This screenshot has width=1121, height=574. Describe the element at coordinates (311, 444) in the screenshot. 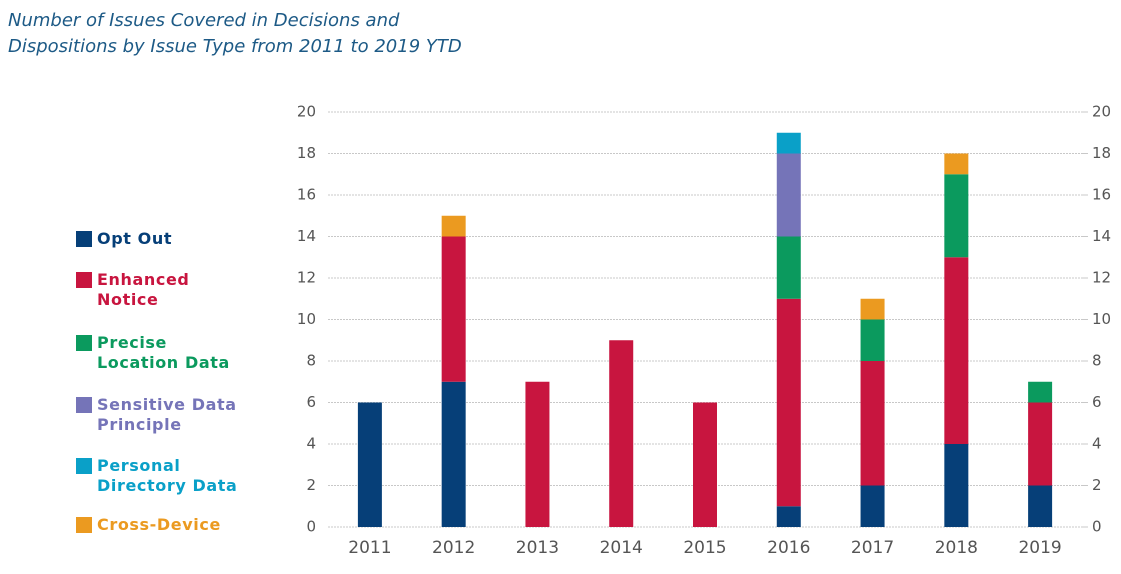

I see `y-tick-label: 4` at that location.